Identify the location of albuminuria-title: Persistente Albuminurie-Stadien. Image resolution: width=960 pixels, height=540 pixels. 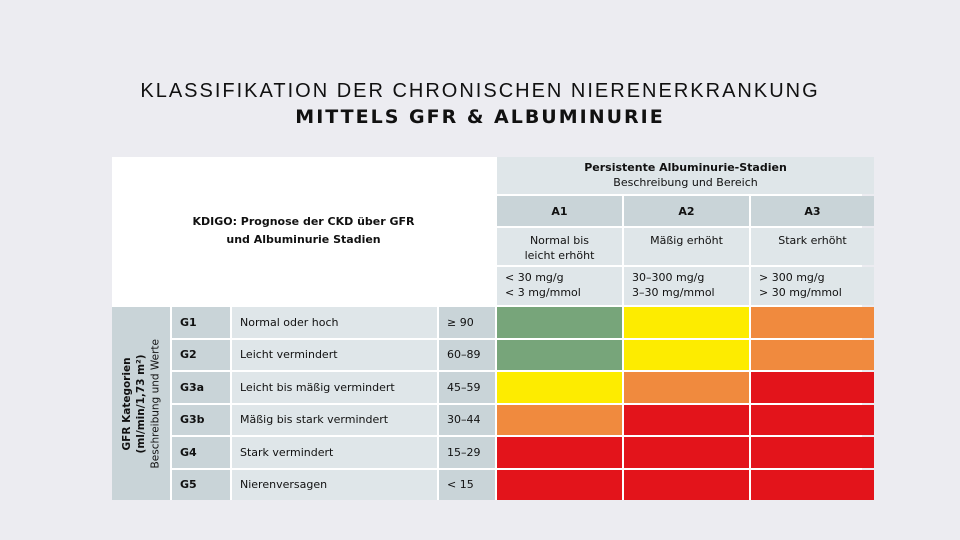
(685, 168).